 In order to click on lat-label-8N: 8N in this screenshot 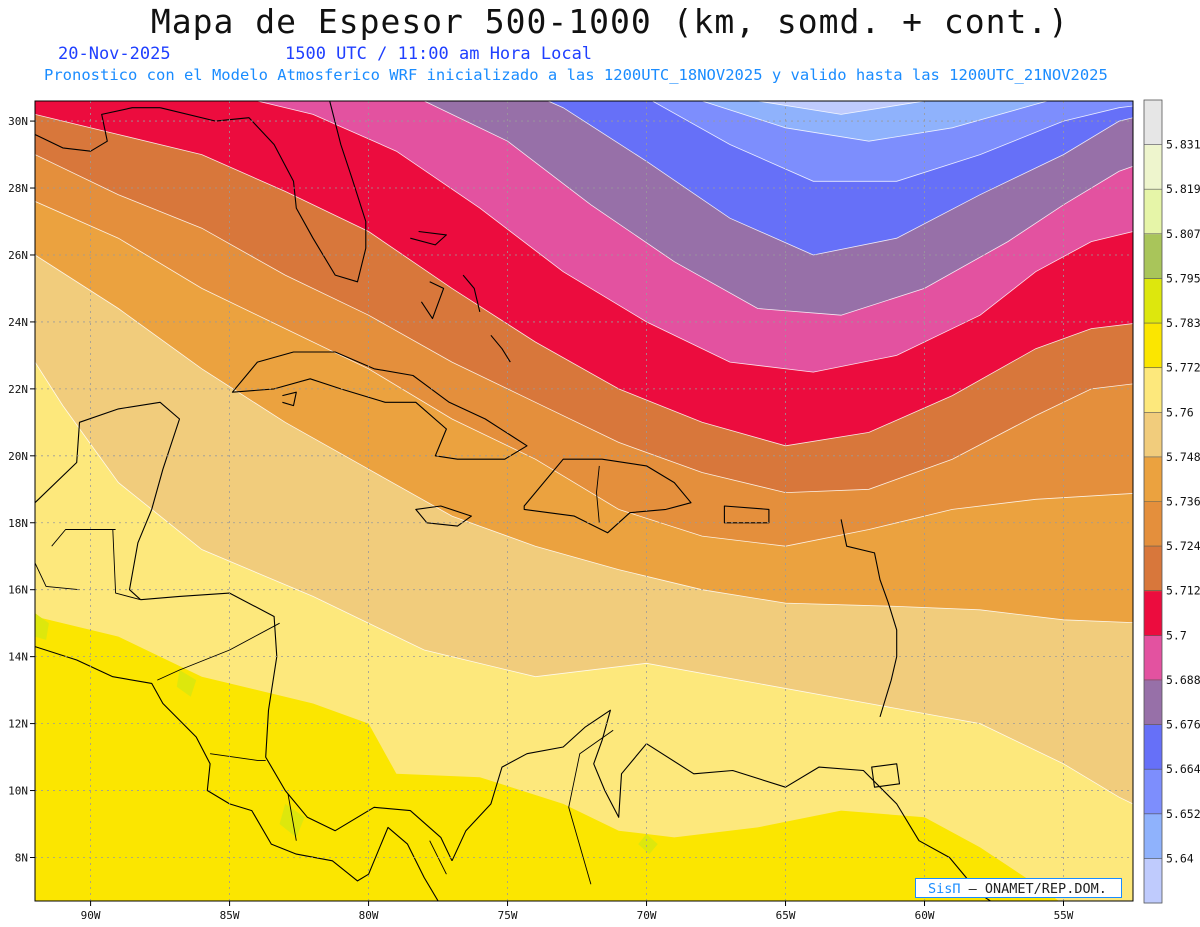, I will do `click(21, 857)`.